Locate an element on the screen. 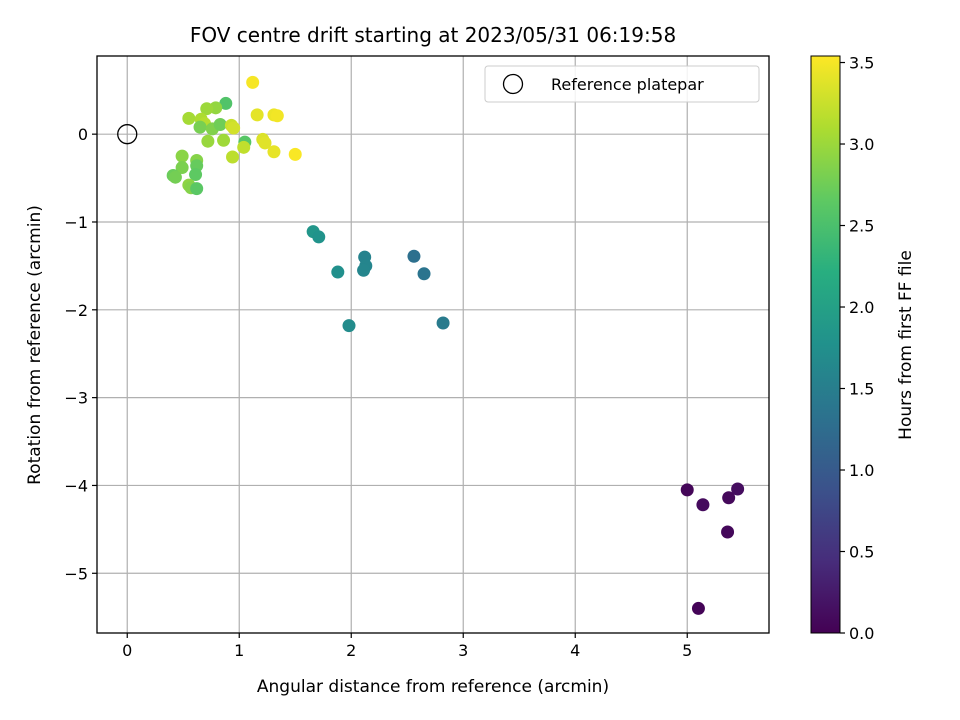 Image resolution: width=960 pixels, height=720 pixels. colorbar-tick-label: 3.5 is located at coordinates (861, 63).